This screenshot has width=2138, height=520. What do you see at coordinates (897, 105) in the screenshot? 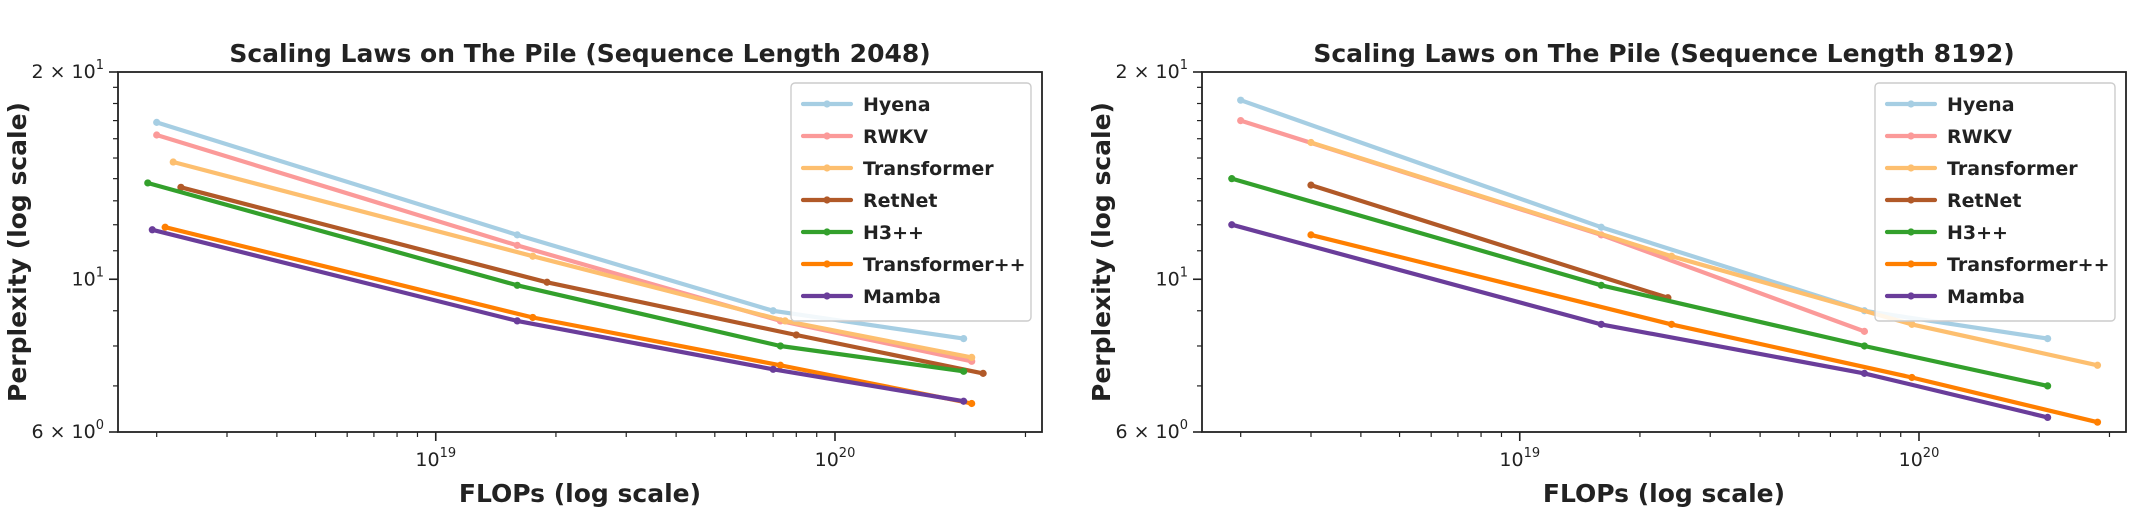
I see `legend-label: Hyena` at bounding box center [897, 105].